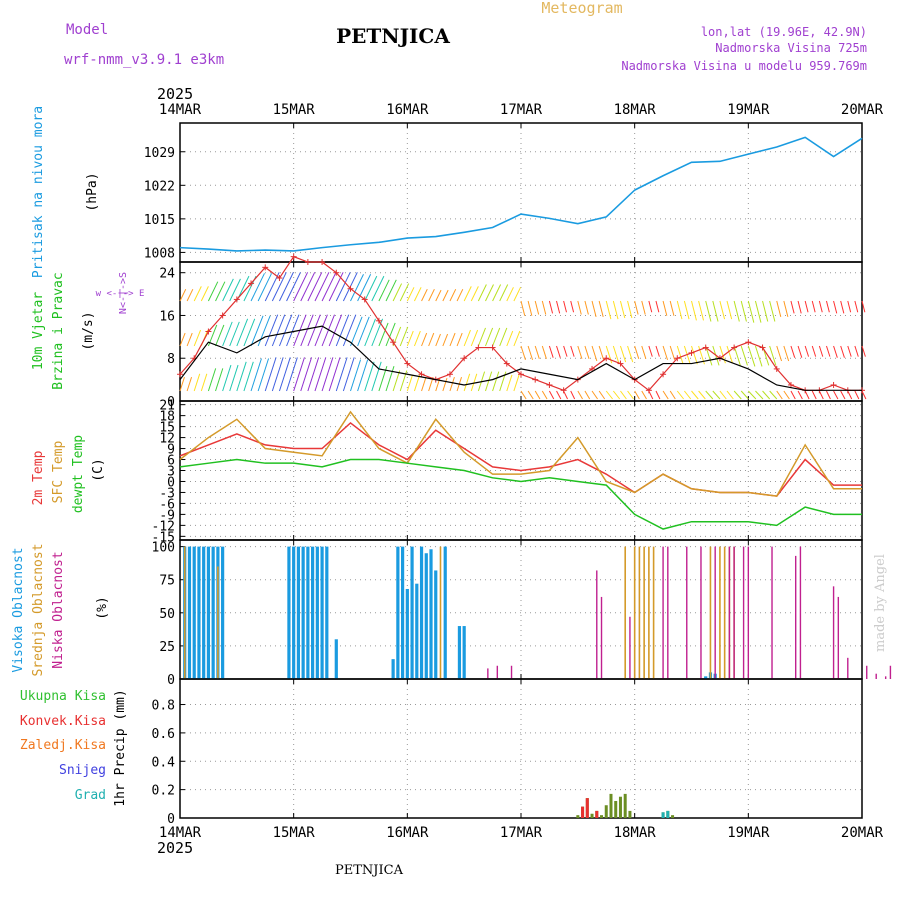 The width and height of the screenshot is (900, 900). Describe the element at coordinates (163, 791) in the screenshot. I see `y-tick-label: 0.2` at that location.